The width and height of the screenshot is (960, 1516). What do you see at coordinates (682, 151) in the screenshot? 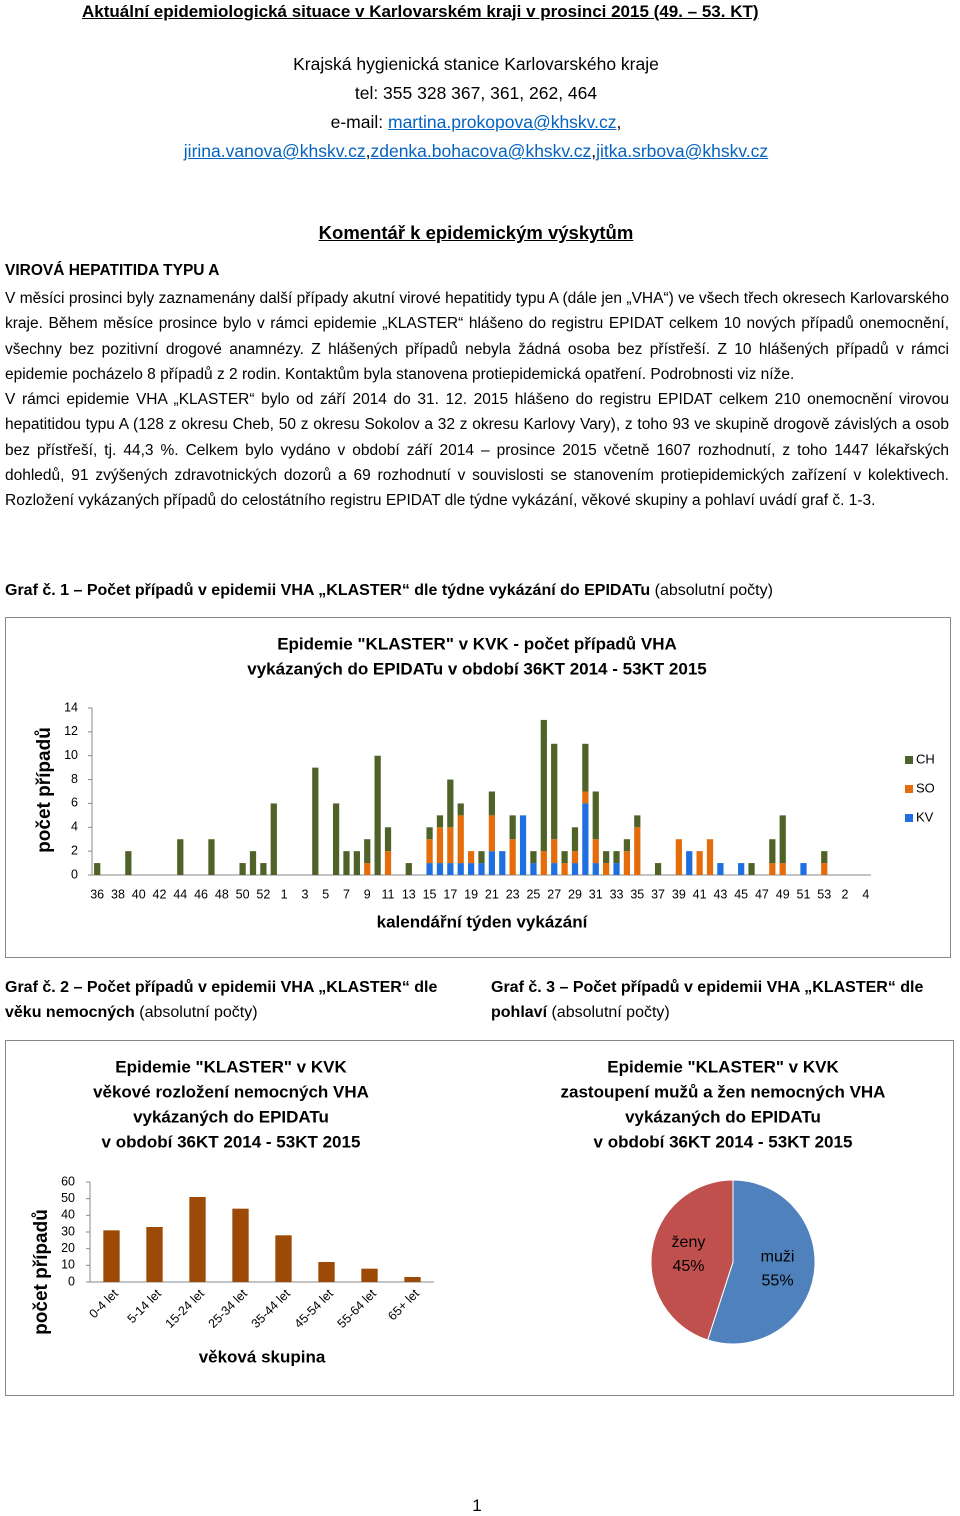
I see `email-link: jitka.srbova@khskv.cz` at bounding box center [682, 151].